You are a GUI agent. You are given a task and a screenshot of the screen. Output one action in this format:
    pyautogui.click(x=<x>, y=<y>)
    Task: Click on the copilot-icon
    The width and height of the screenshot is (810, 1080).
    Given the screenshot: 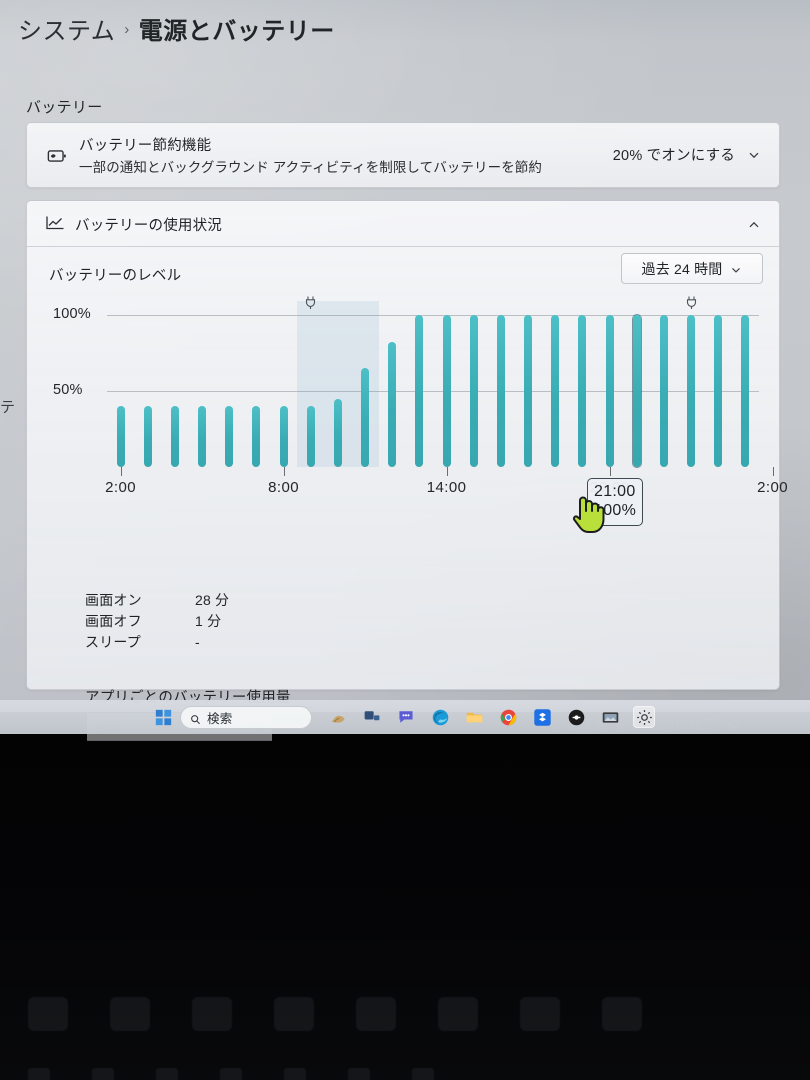 What is the action you would take?
    pyautogui.click(x=338, y=717)
    